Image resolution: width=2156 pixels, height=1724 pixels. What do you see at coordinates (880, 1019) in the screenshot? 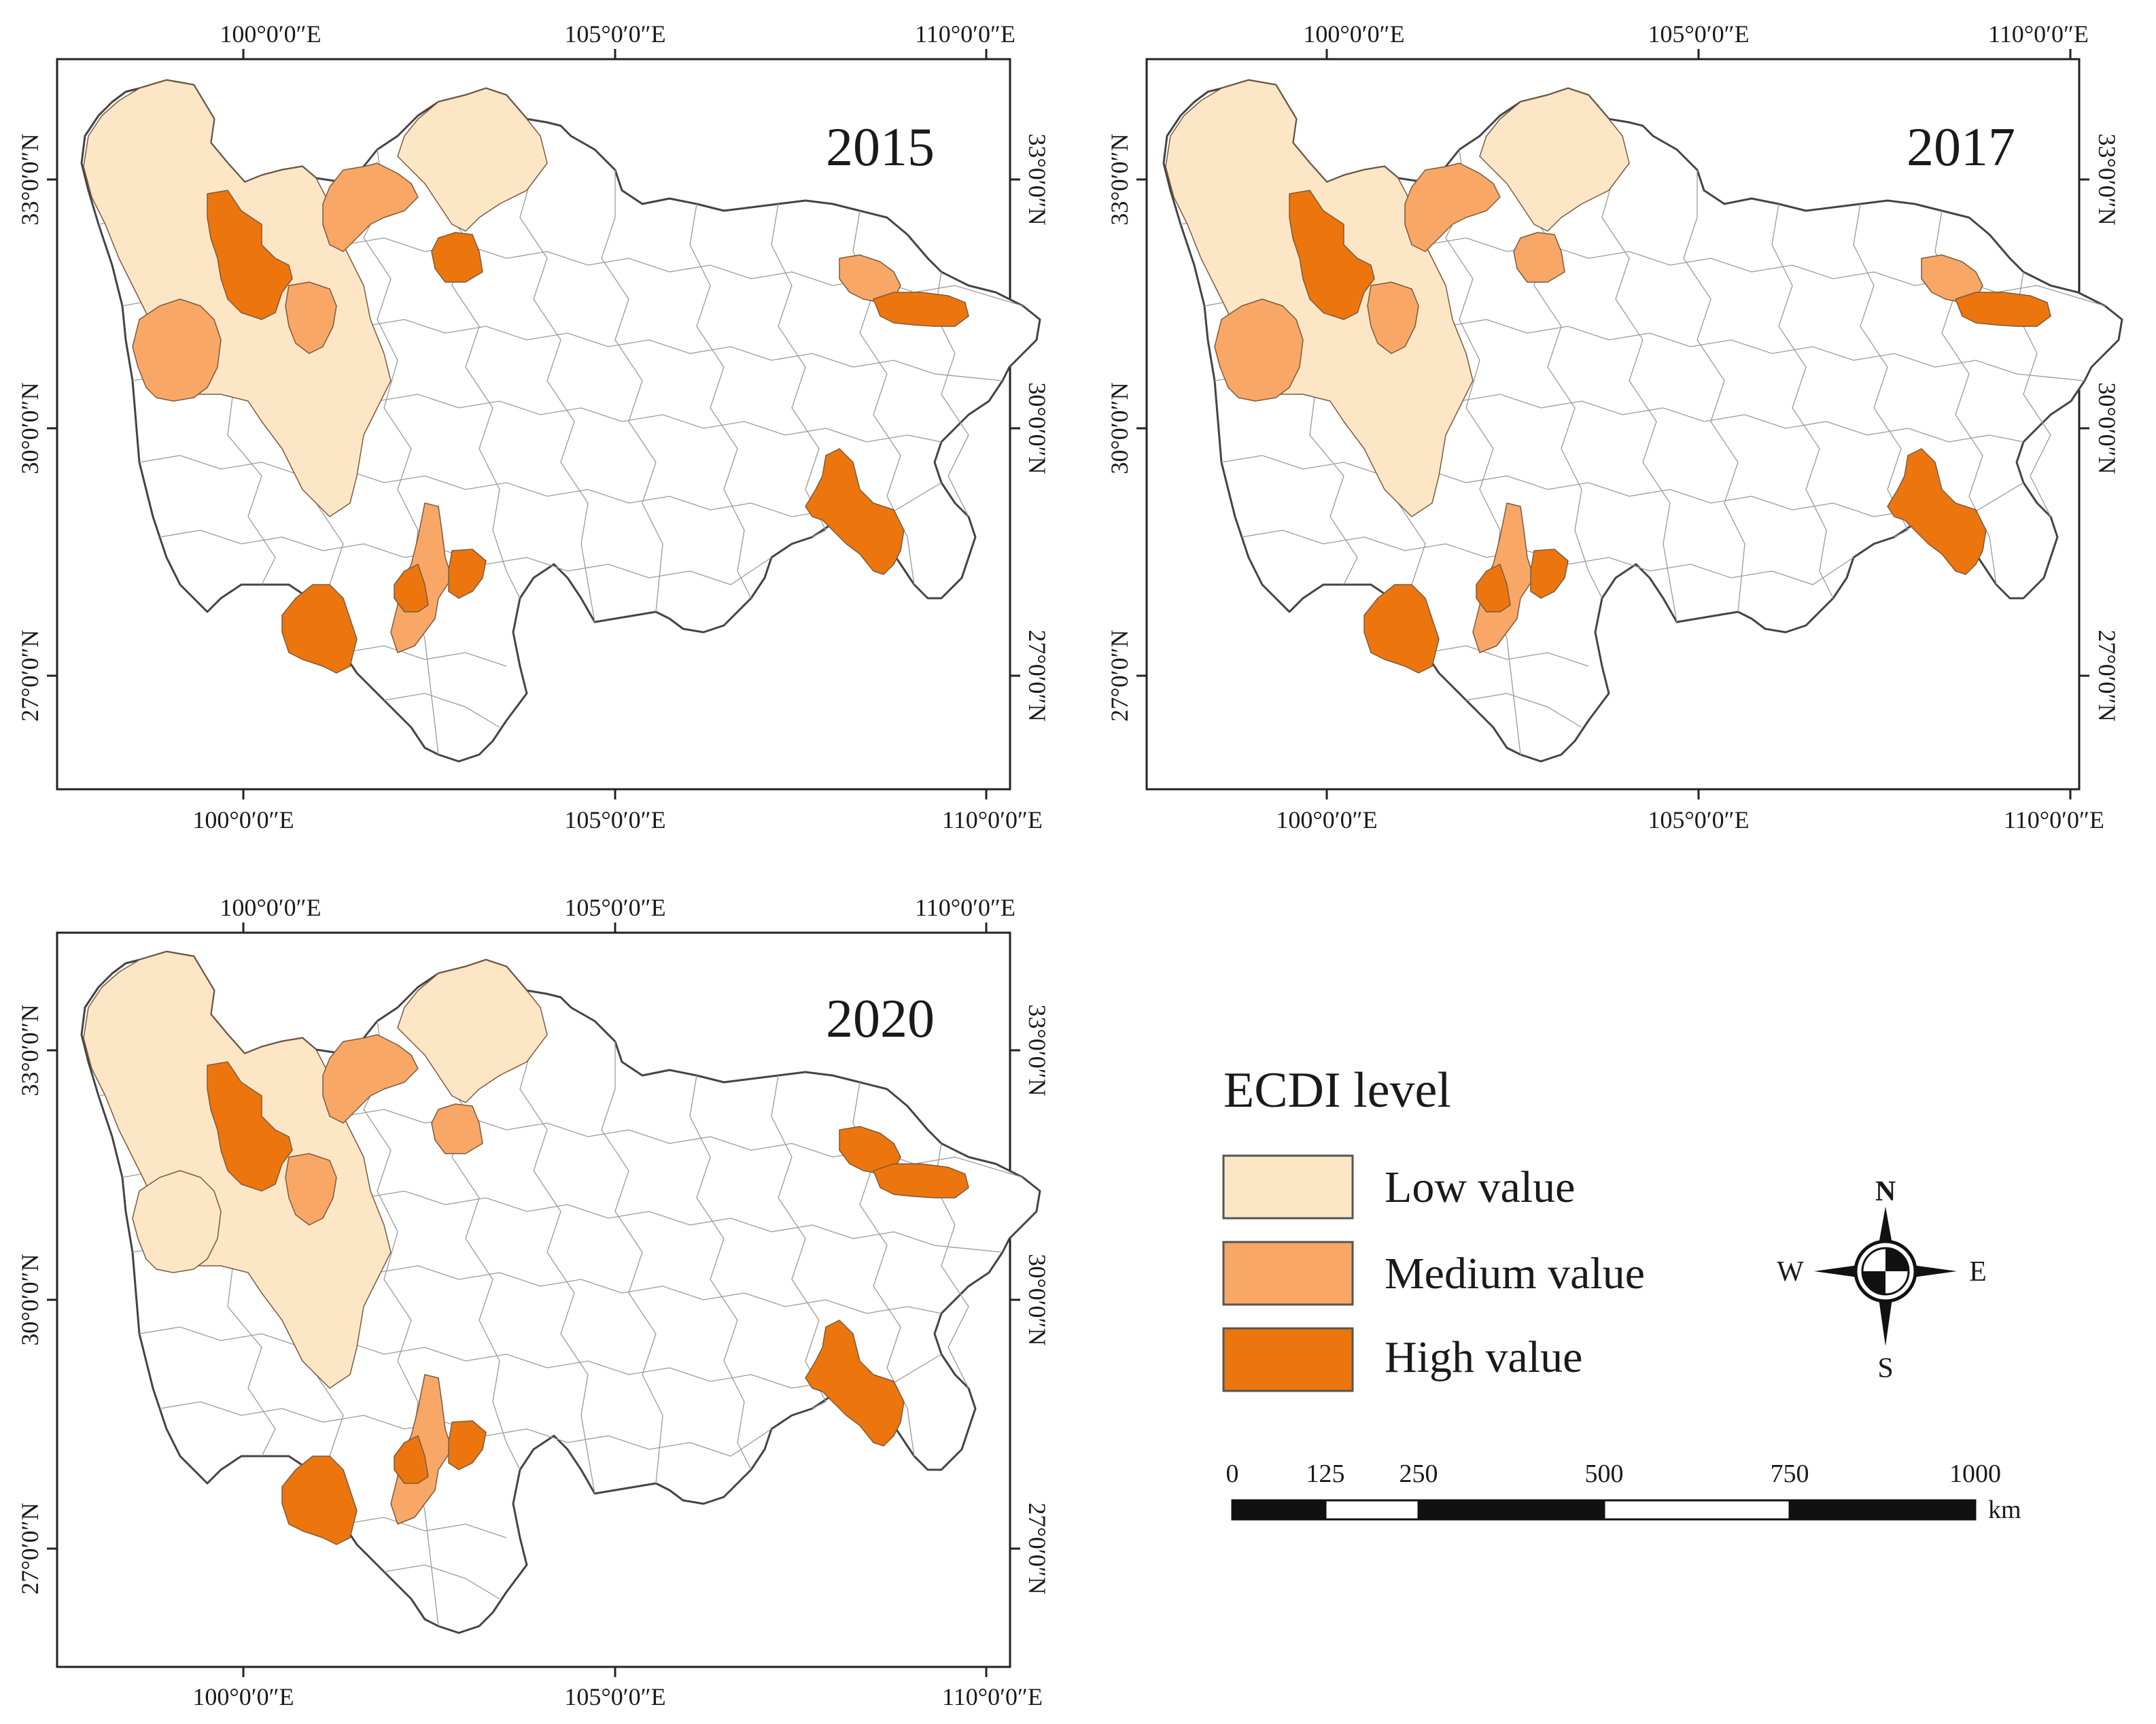
I see `year-label: 2020` at bounding box center [880, 1019].